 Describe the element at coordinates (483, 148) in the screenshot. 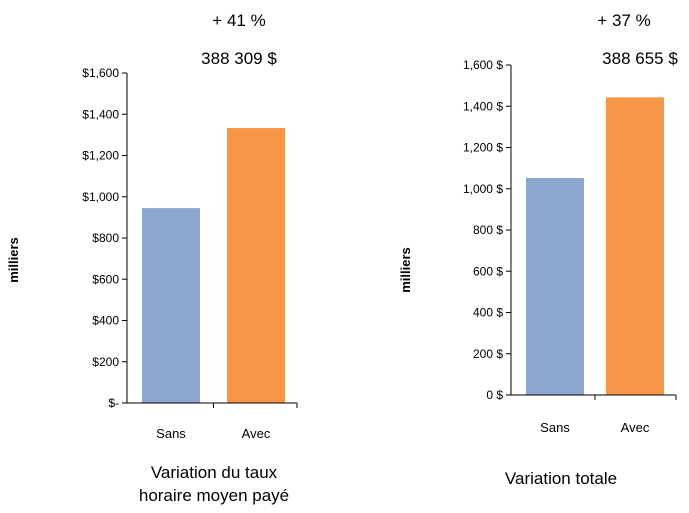

I see `chart2-y-tick-label: 1,200 $` at that location.